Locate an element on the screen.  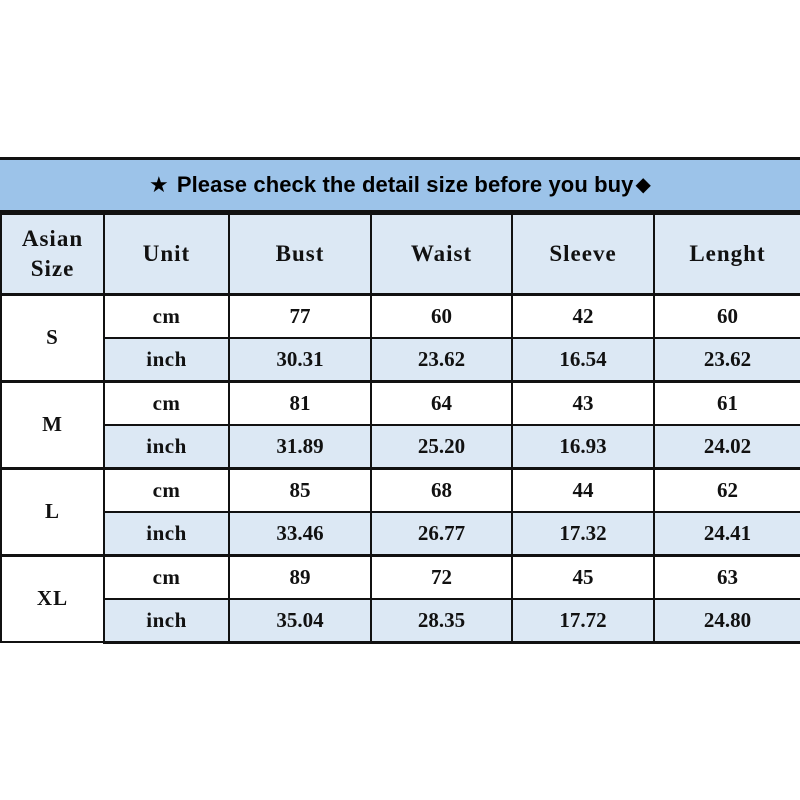
cell-length-cm: 62 is located at coordinates (726, 489).